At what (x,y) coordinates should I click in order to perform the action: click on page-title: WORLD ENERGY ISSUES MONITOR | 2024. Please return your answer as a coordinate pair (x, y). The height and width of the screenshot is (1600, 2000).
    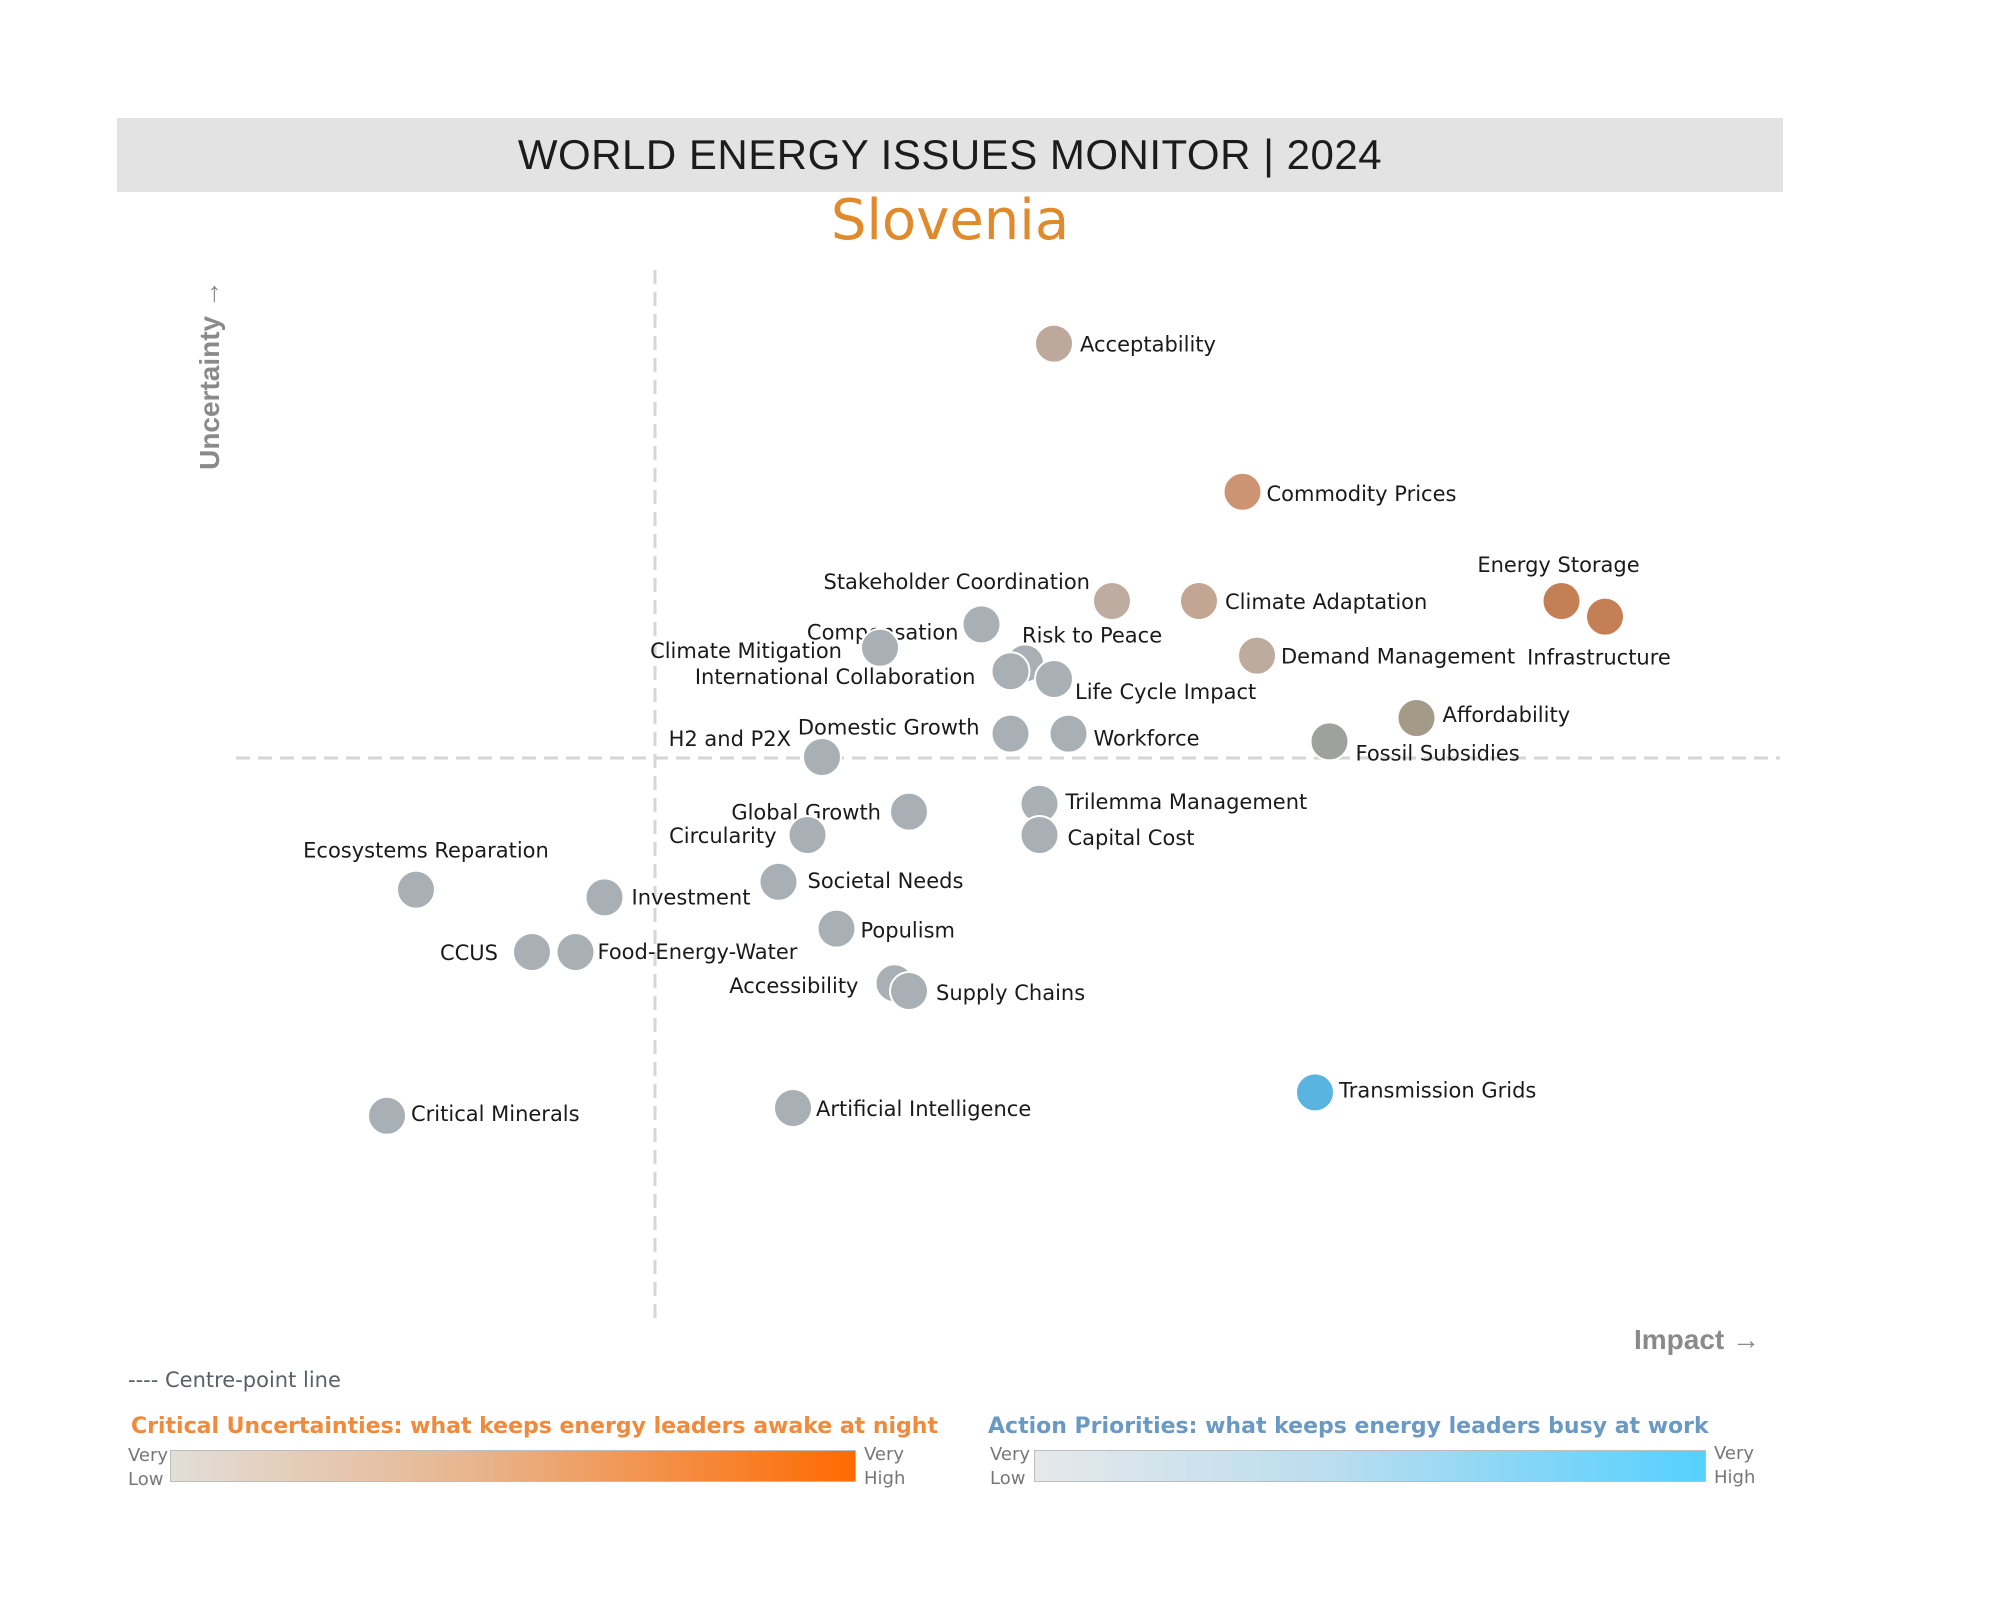
    Looking at the image, I should click on (950, 154).